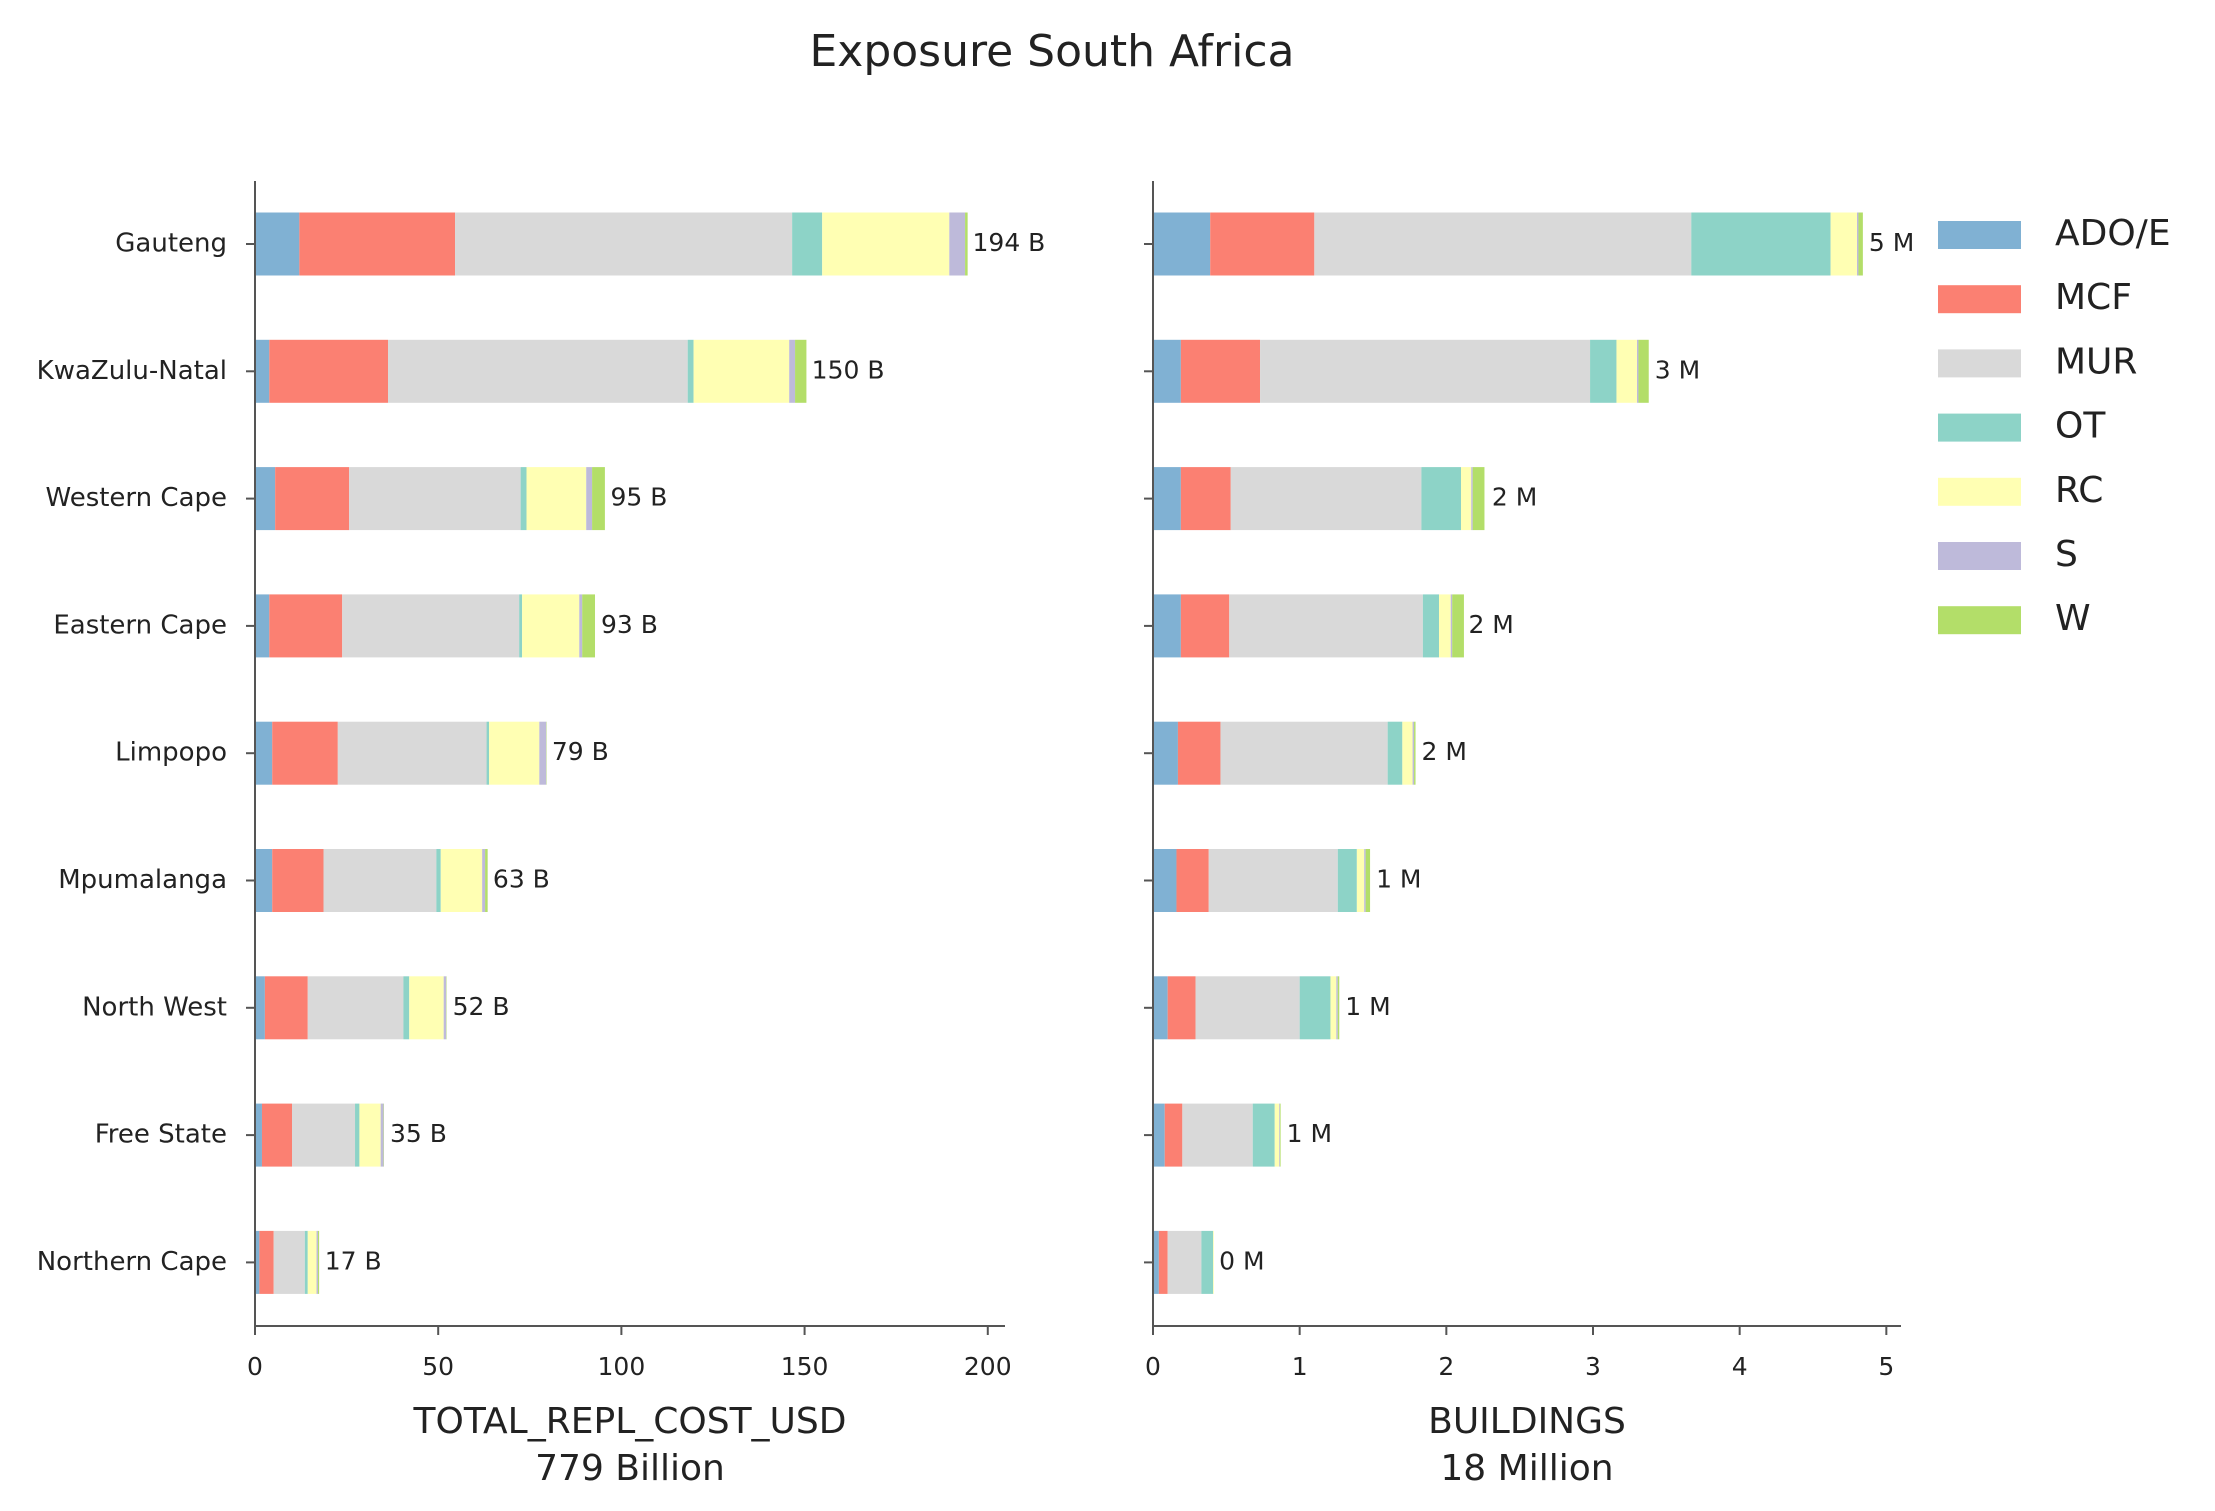 This screenshot has height=1511, width=2215. What do you see at coordinates (2096, 361) in the screenshot?
I see `legend-label: MUR` at bounding box center [2096, 361].